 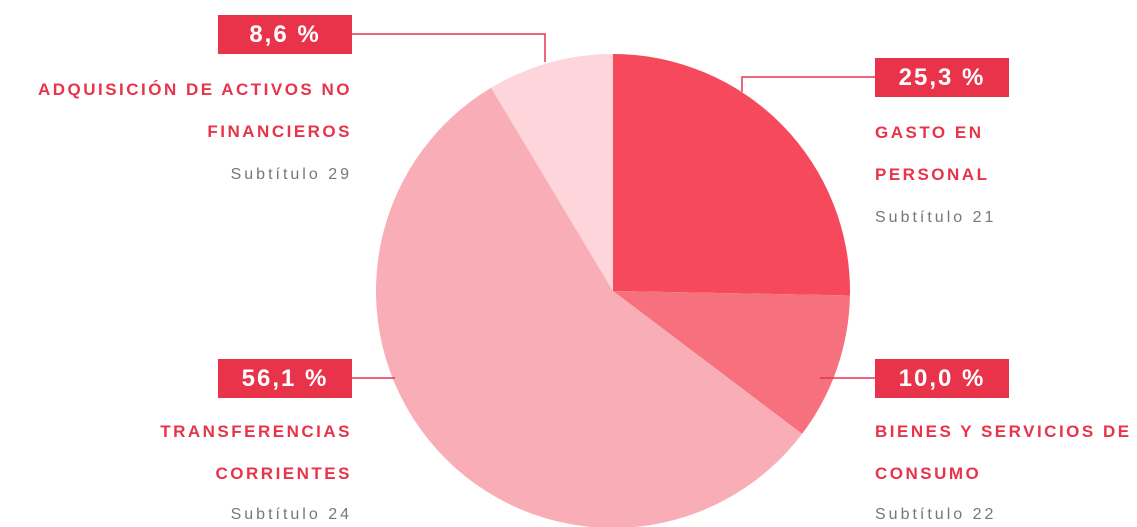 I want to click on category-label: BIENES Y SERVICIOS DE CONSUMO, so click(x=1003, y=452).